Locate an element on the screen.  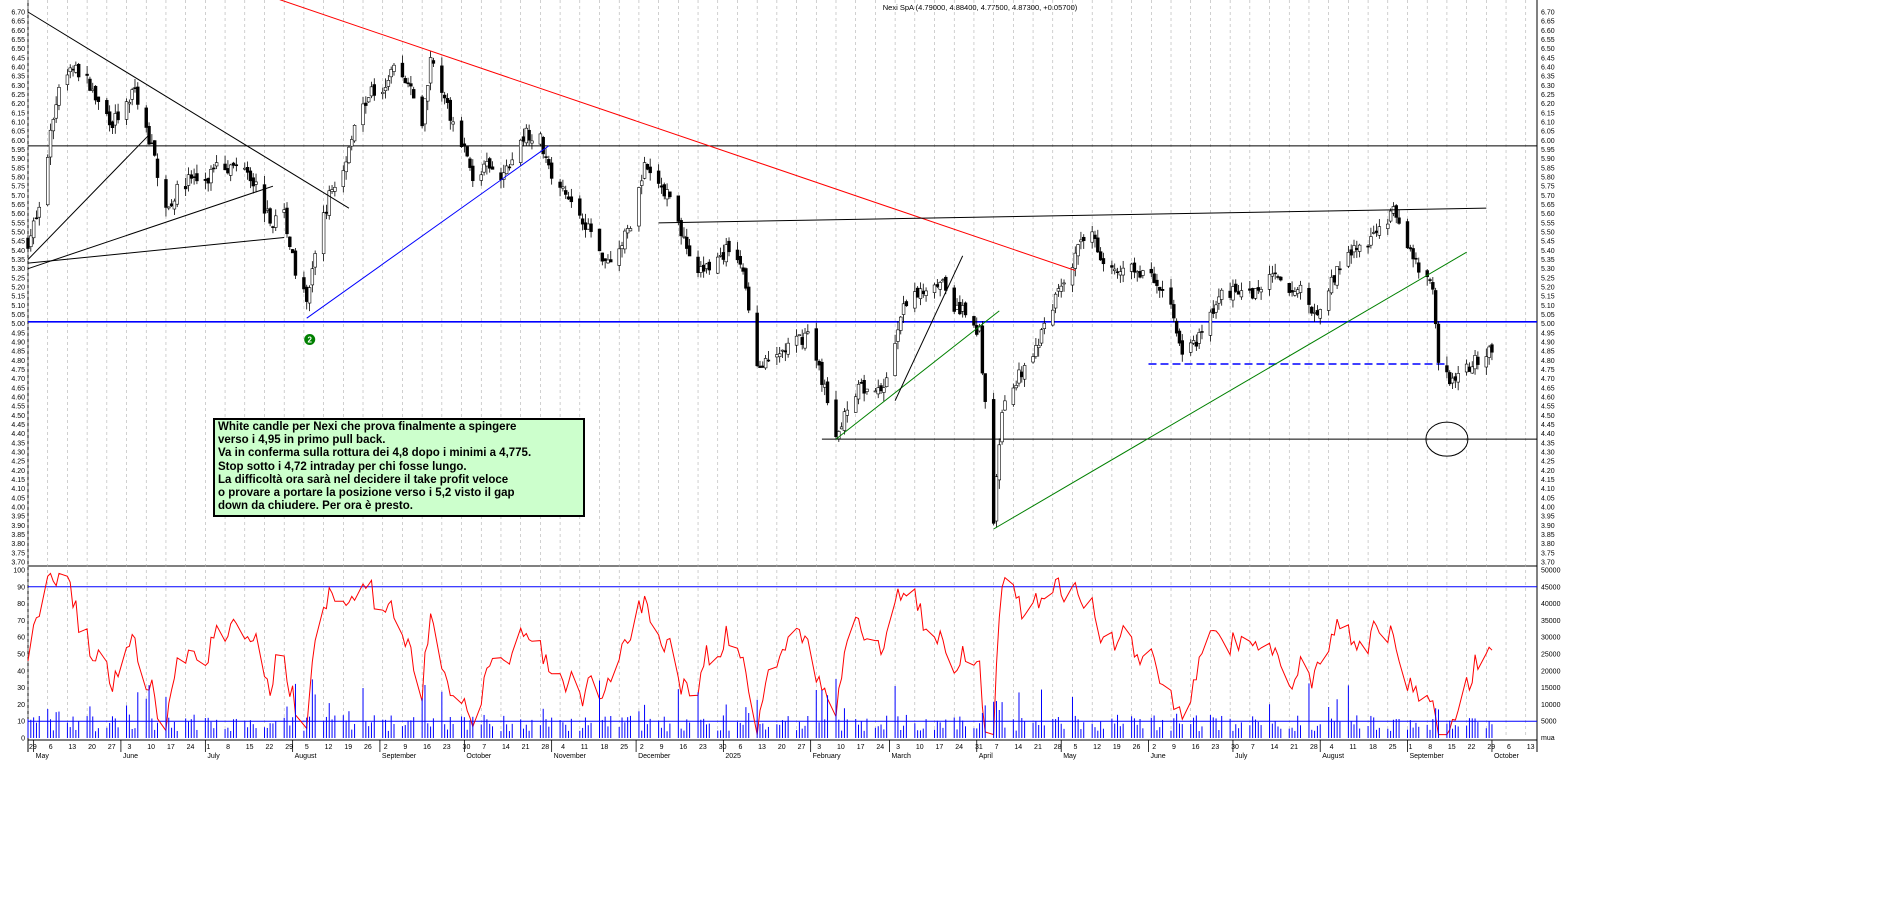
price-tick-label: 5.65 is located at coordinates (1548, 205).